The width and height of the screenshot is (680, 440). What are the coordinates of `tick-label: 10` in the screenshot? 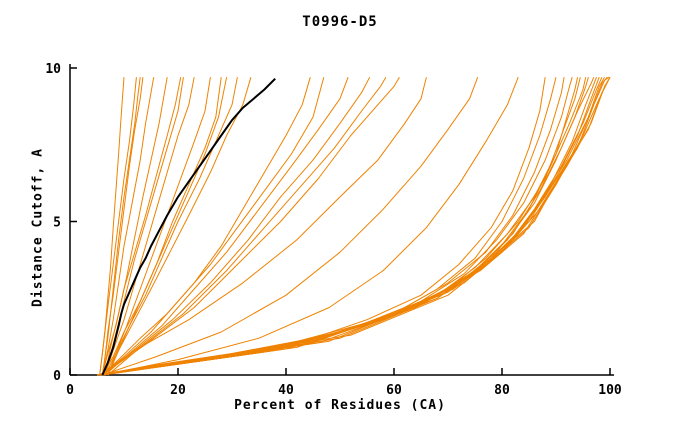 It's located at (53, 69).